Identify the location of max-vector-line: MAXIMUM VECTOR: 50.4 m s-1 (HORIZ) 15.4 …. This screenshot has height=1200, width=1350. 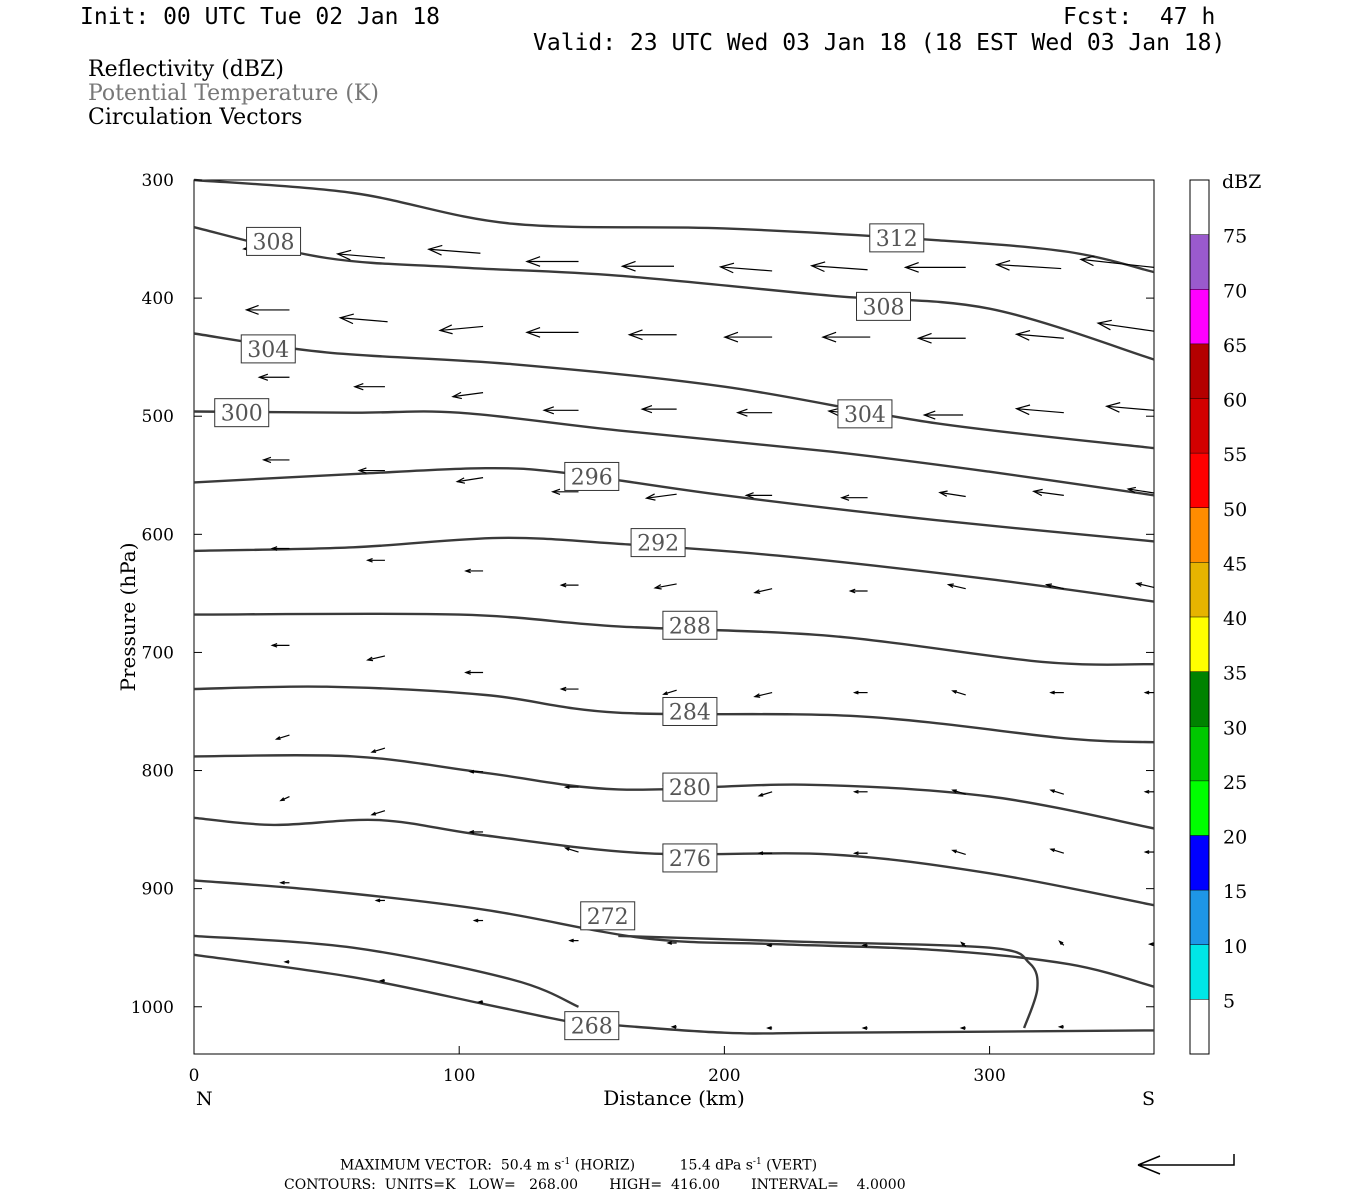
(578, 1165).